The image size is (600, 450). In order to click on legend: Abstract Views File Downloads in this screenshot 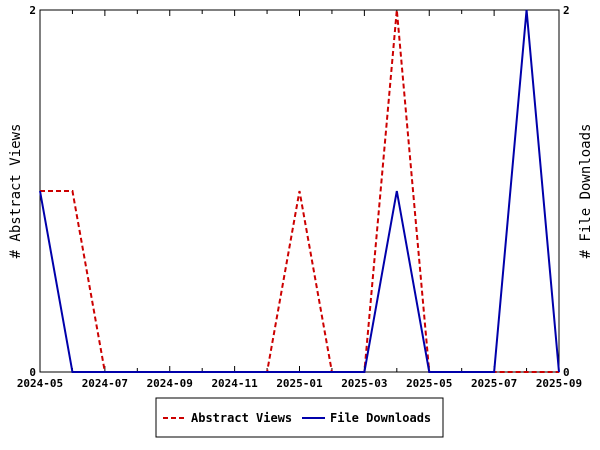, I will do `click(299, 417)`.